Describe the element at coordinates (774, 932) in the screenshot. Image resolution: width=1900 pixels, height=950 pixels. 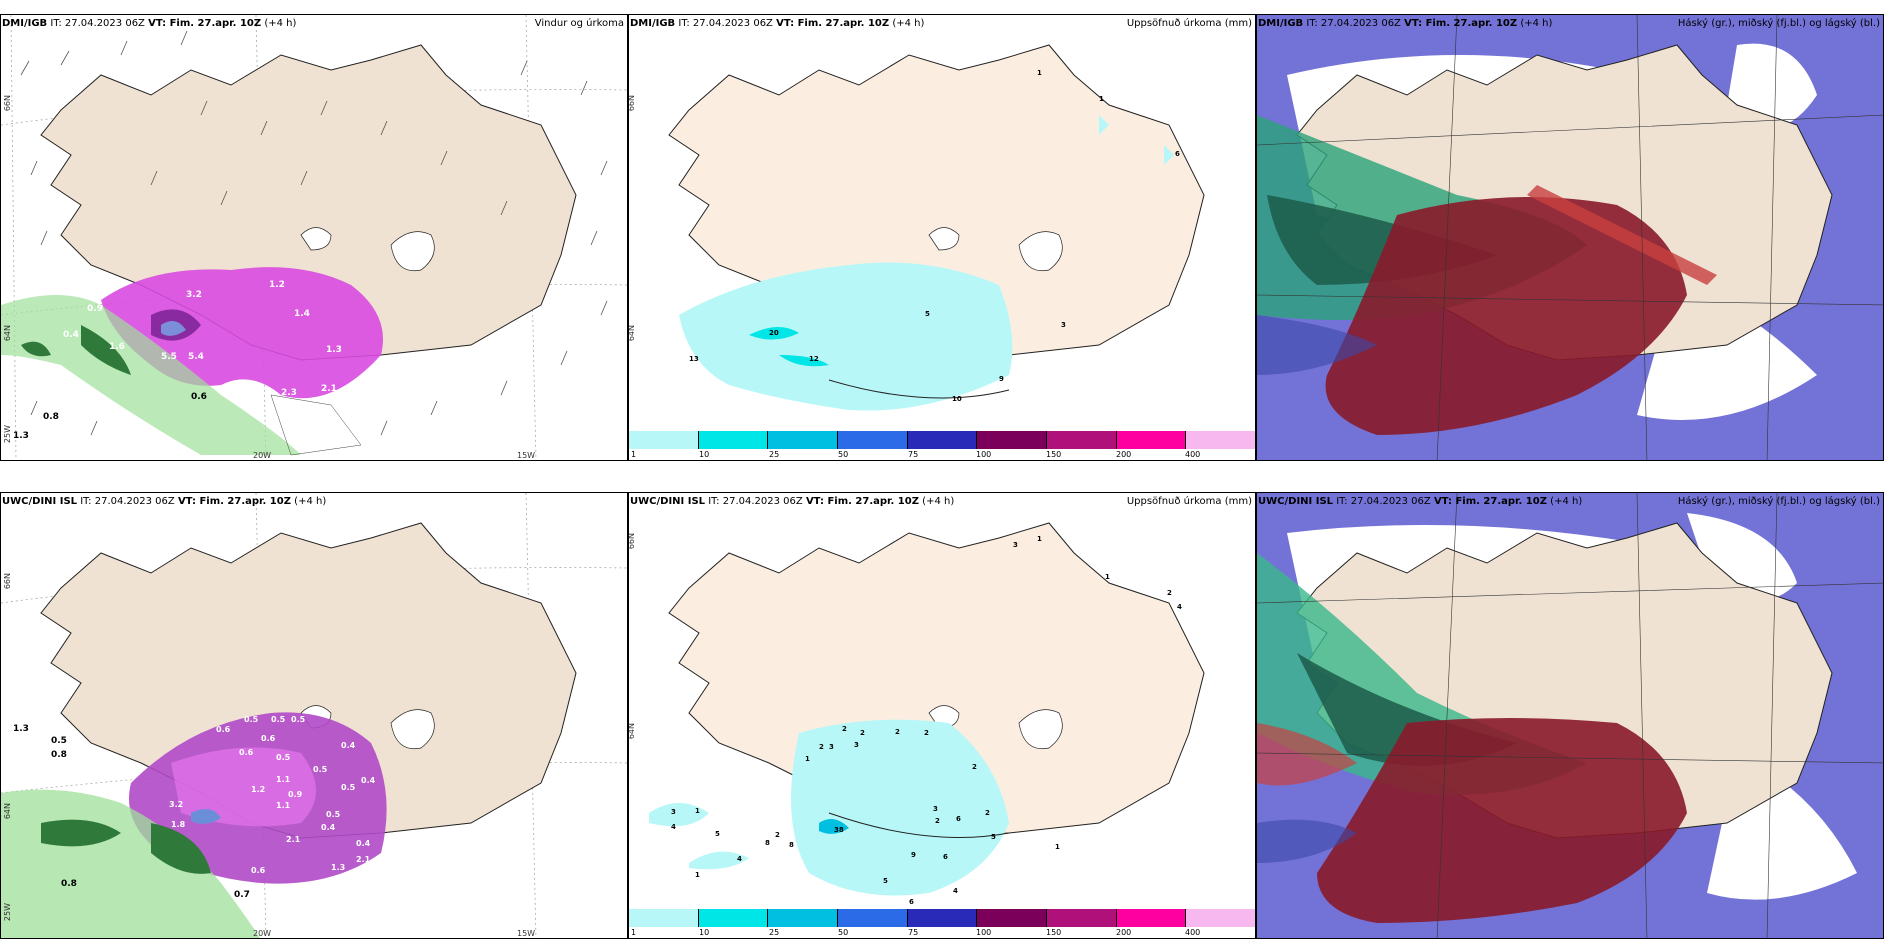
I see `colorbar-tick: 25` at that location.